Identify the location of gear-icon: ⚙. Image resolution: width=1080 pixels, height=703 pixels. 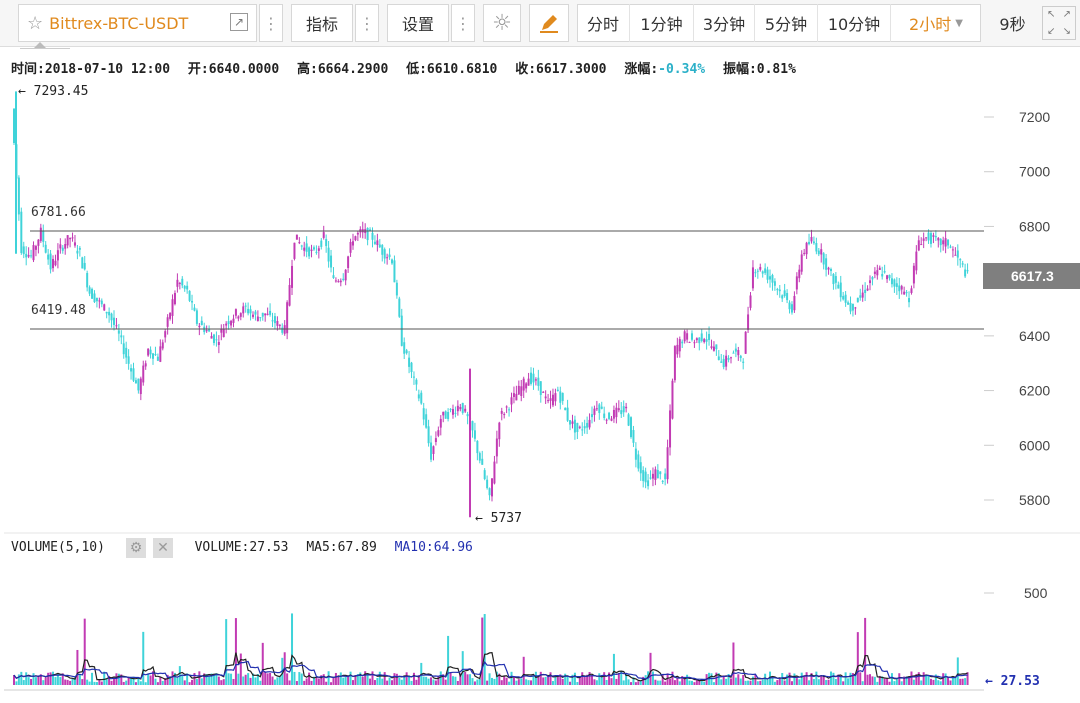
(136, 548).